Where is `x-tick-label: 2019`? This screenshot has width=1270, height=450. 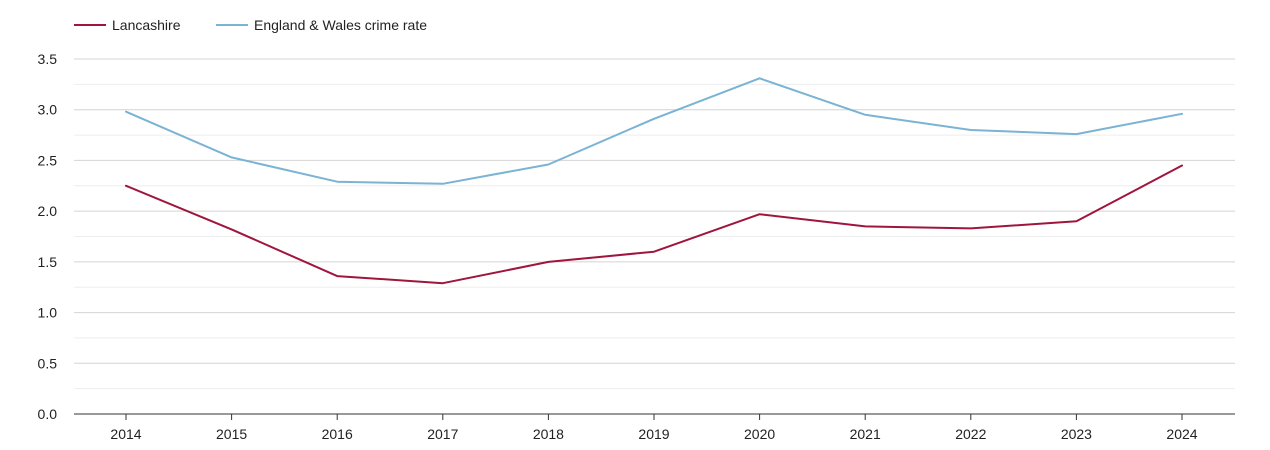 x-tick-label: 2019 is located at coordinates (653, 434).